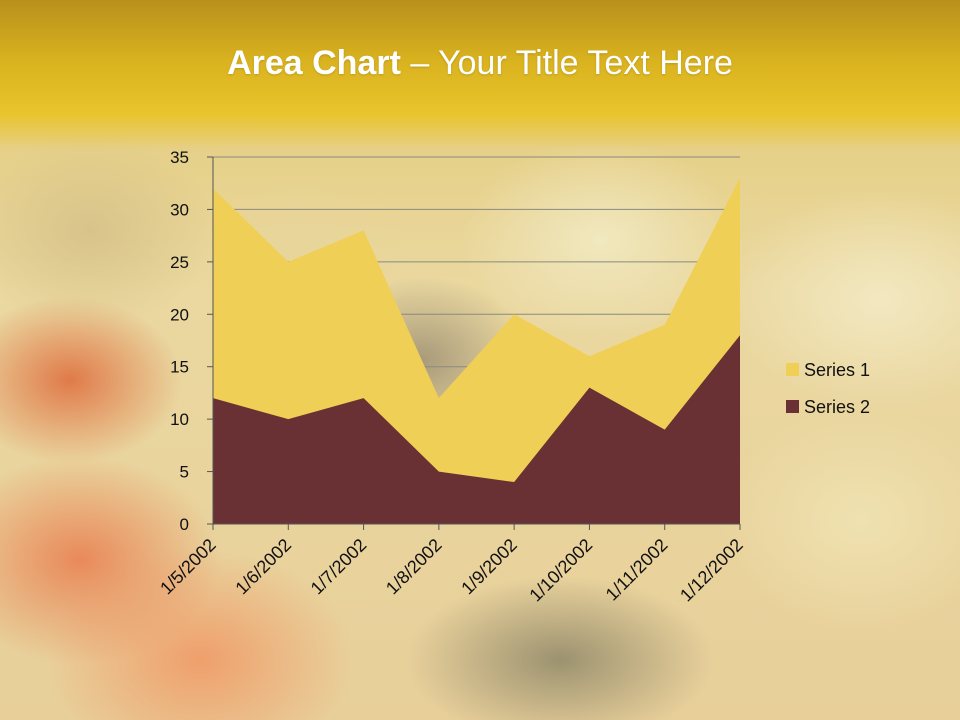 The image size is (960, 720). What do you see at coordinates (179, 314) in the screenshot?
I see `y-tick-label: 20` at bounding box center [179, 314].